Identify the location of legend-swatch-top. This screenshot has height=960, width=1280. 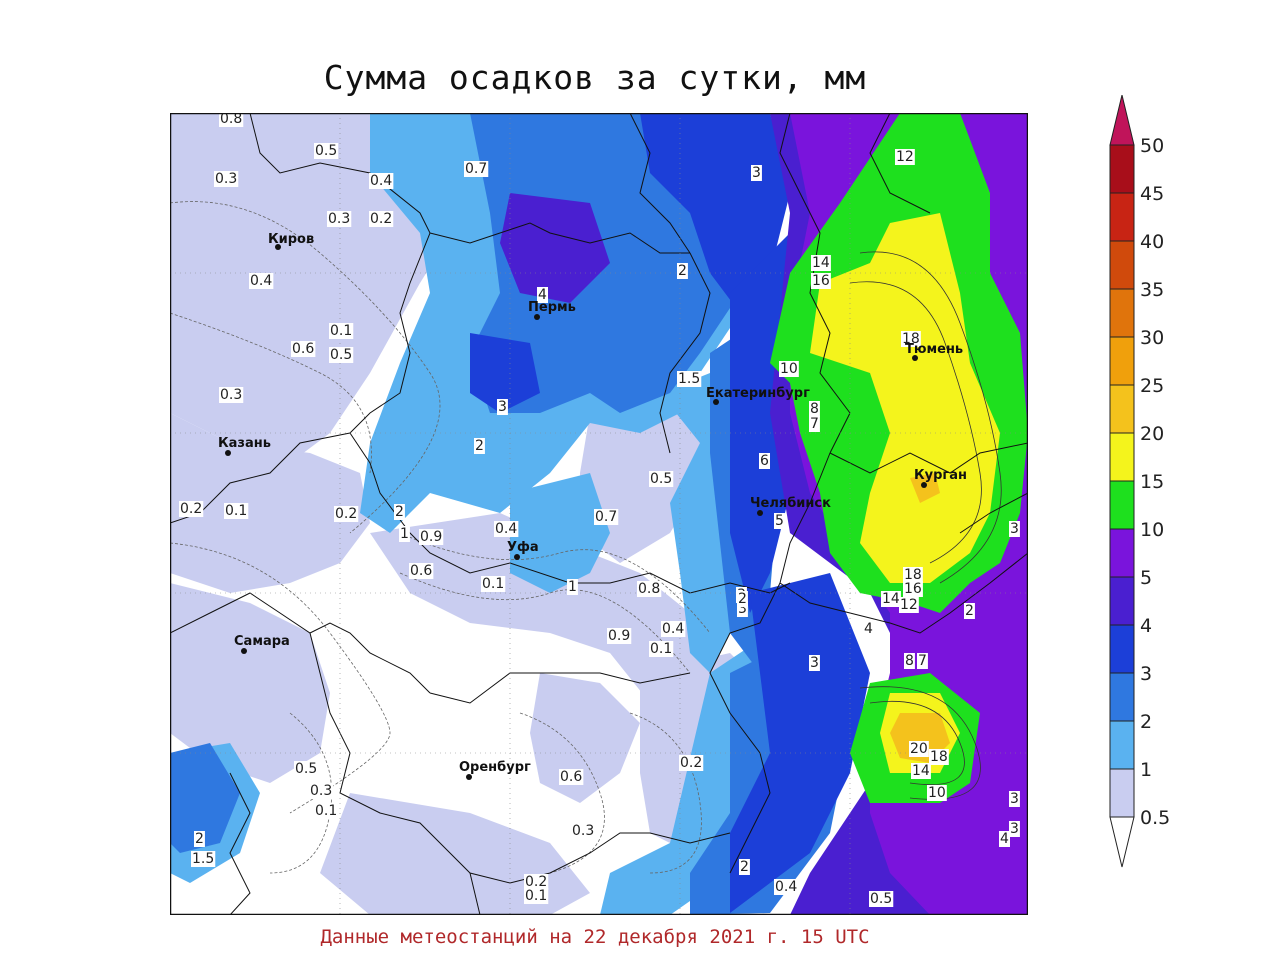
(1122, 120).